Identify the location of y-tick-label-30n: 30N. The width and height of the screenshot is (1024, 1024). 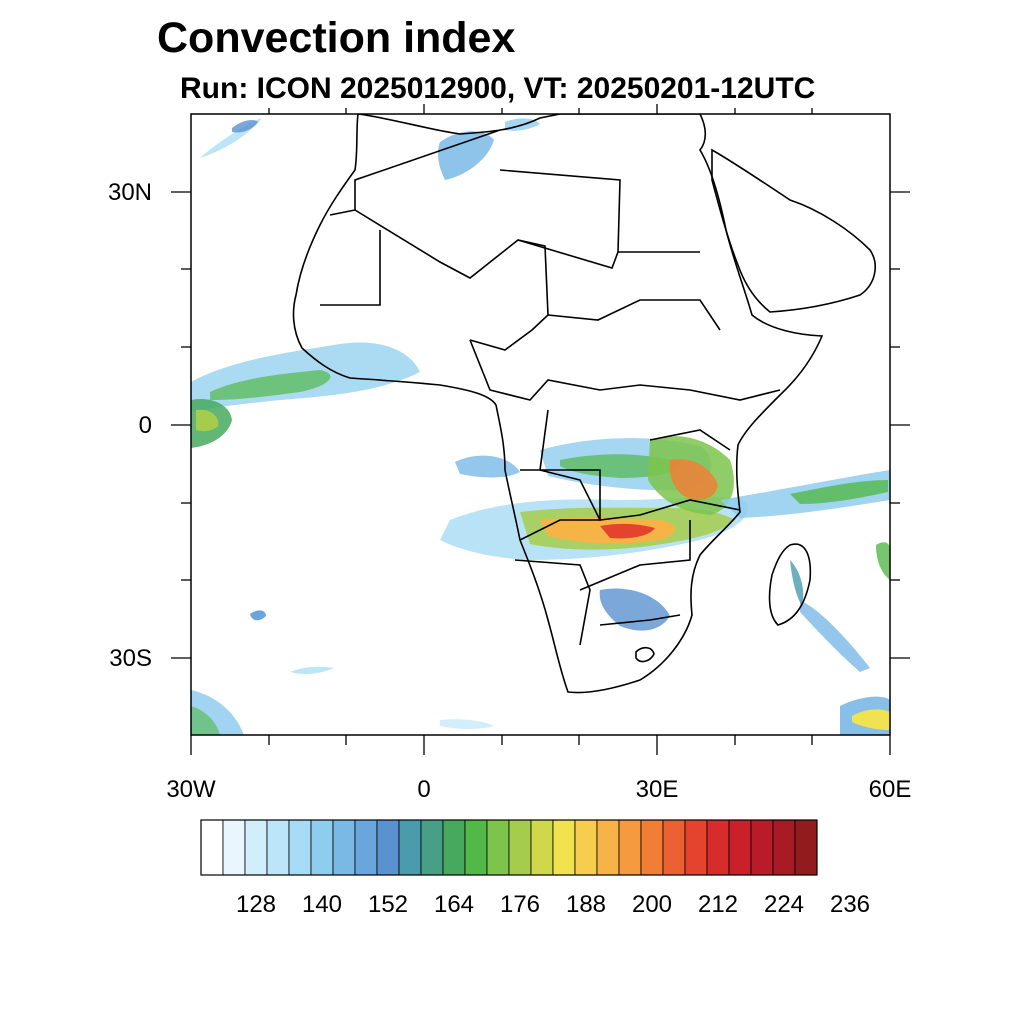
(130, 192).